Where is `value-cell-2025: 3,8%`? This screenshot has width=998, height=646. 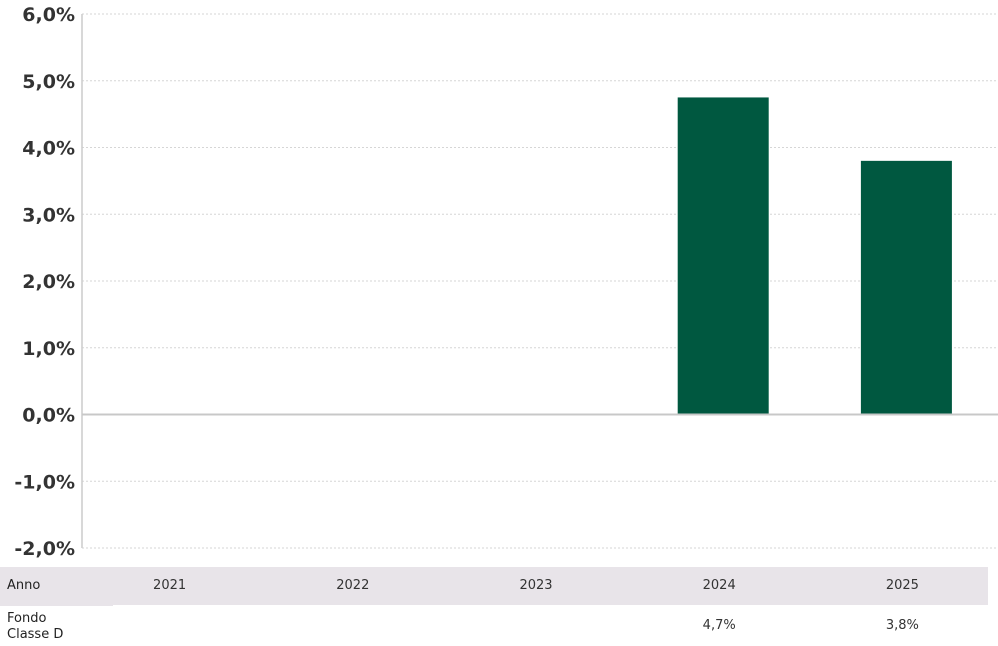
value-cell-2025: 3,8% is located at coordinates (902, 625).